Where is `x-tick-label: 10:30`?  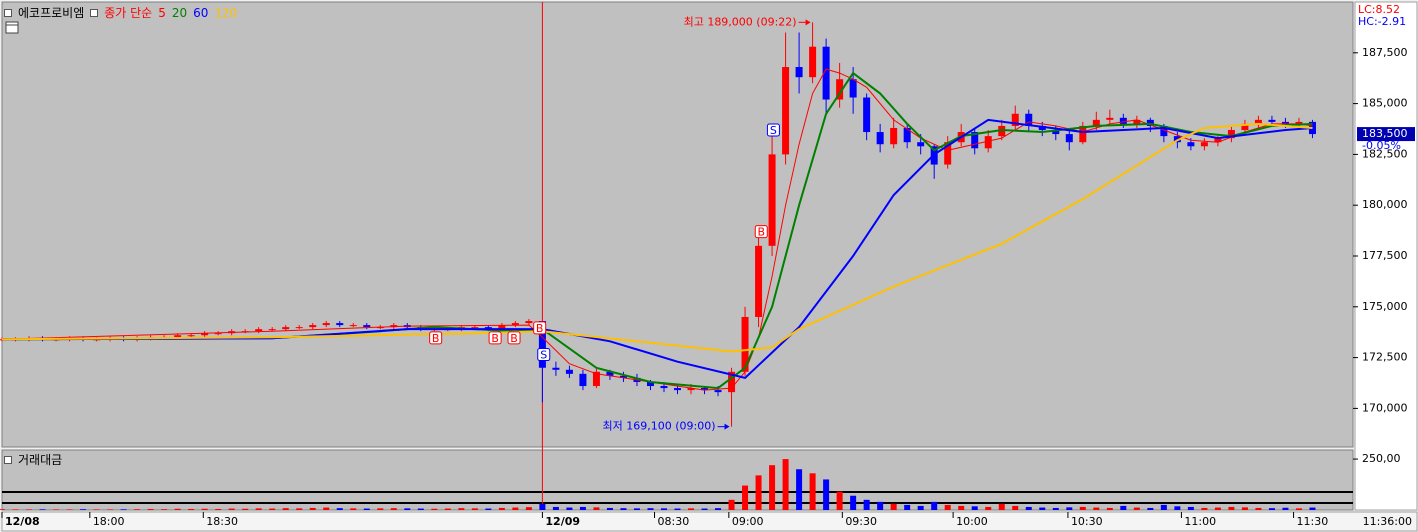
x-tick-label: 10:30 is located at coordinates (1087, 521).